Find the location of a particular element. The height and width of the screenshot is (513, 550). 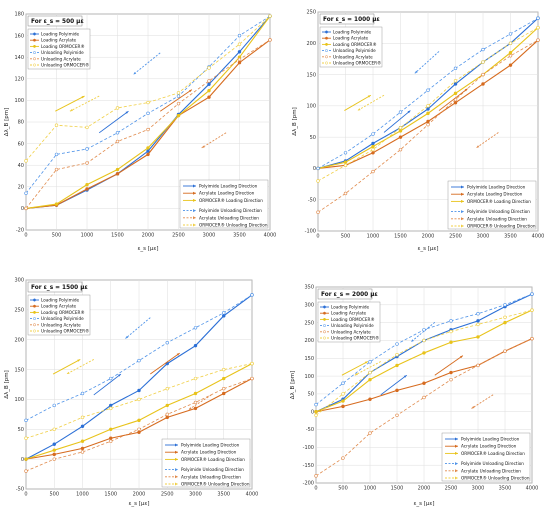

direction-legend-entry: ORMOCER® Loading Direction is located at coordinates (499, 201).